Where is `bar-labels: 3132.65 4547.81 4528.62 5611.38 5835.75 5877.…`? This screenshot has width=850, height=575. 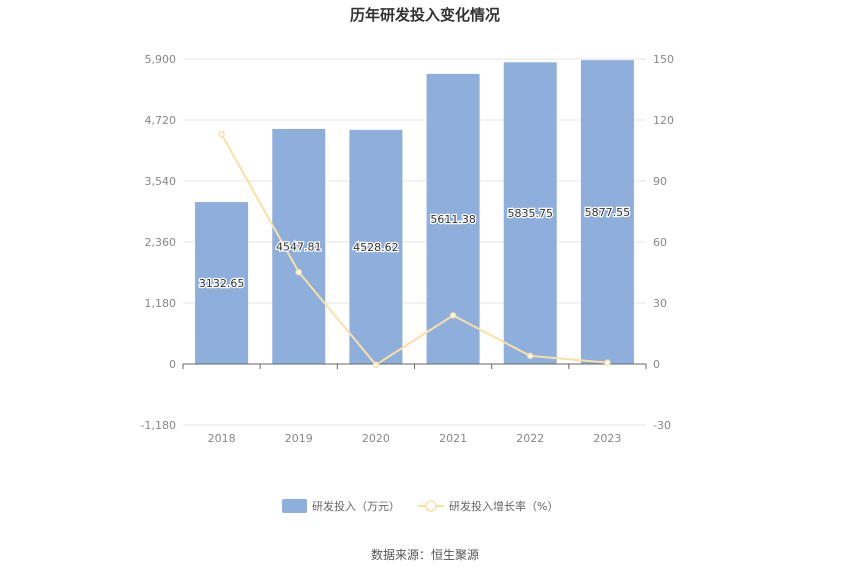 bar-labels: 3132.65 4547.81 4528.62 5611.38 5835.75 5877.… is located at coordinates (415, 248).